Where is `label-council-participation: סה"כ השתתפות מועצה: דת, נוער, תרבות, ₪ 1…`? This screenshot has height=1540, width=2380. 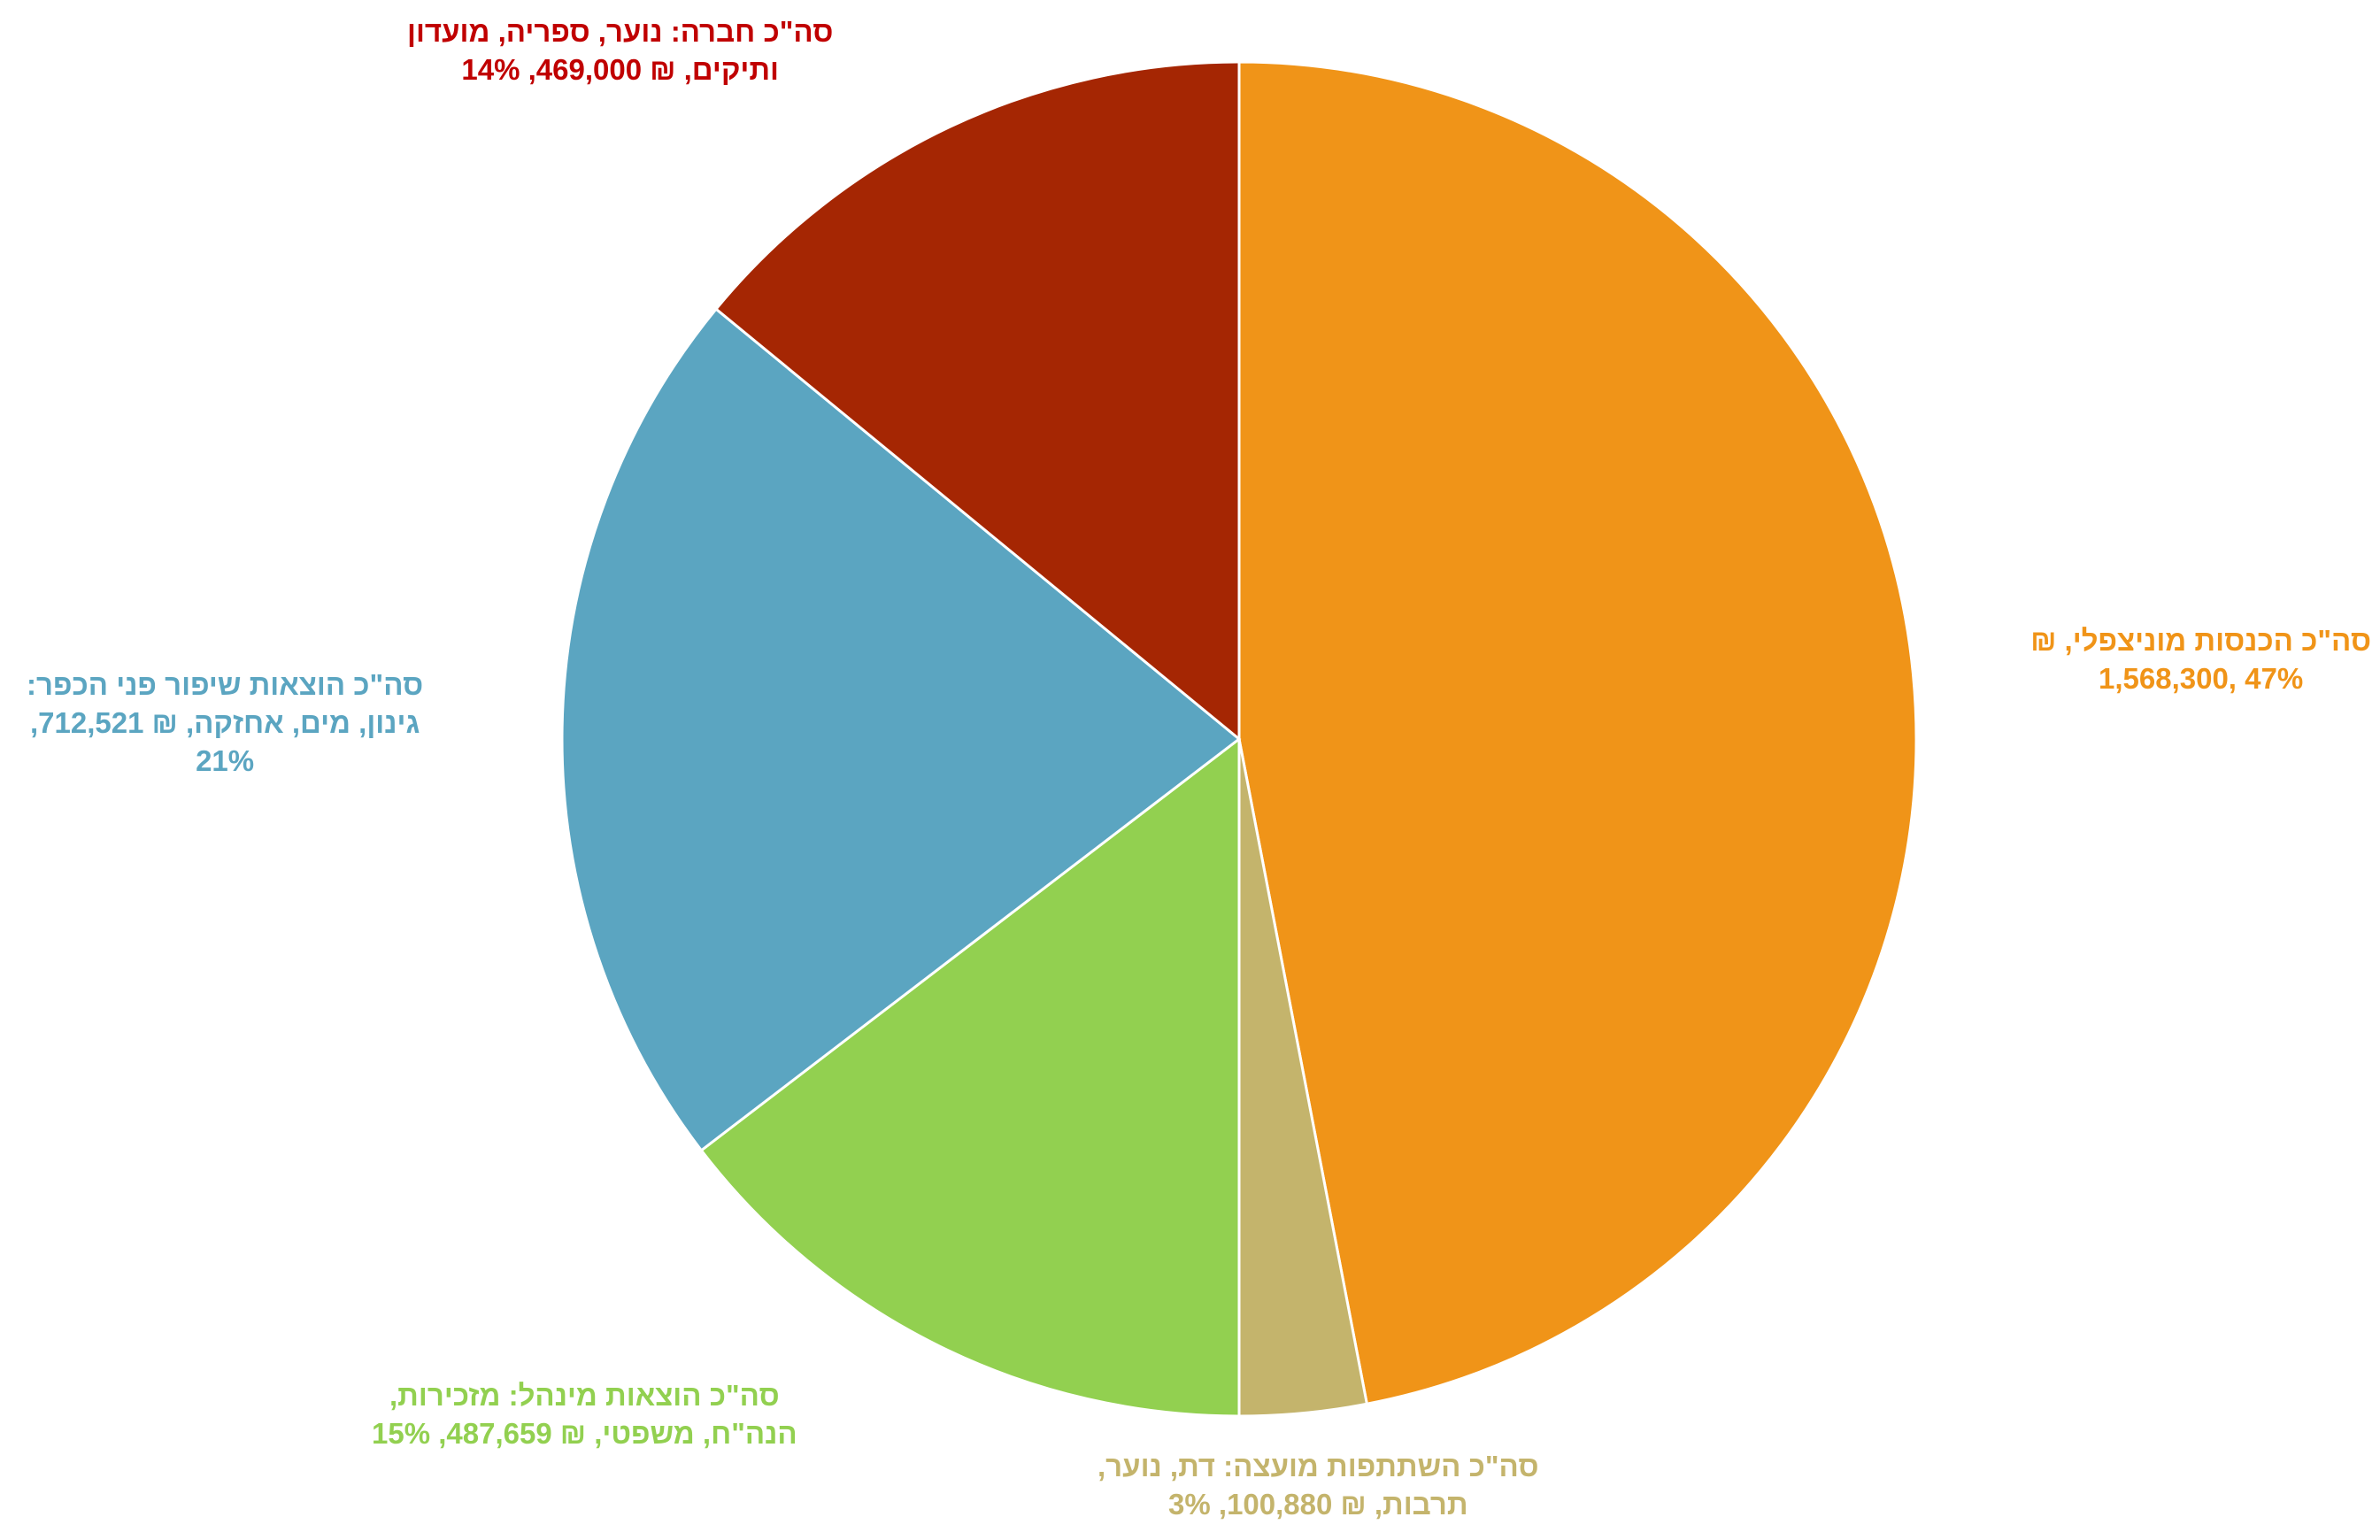 label-council-participation: סה"כ השתתפות מועצה: דת, נוער, תרבות, ₪ 1… is located at coordinates (1318, 1485).